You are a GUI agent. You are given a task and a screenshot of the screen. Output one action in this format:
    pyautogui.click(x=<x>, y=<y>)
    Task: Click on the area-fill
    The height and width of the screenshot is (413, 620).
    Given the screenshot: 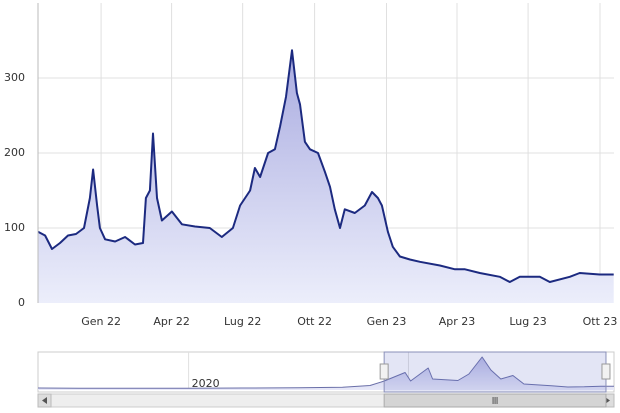 What is the action you would take?
    pyautogui.click(x=326, y=373)
    